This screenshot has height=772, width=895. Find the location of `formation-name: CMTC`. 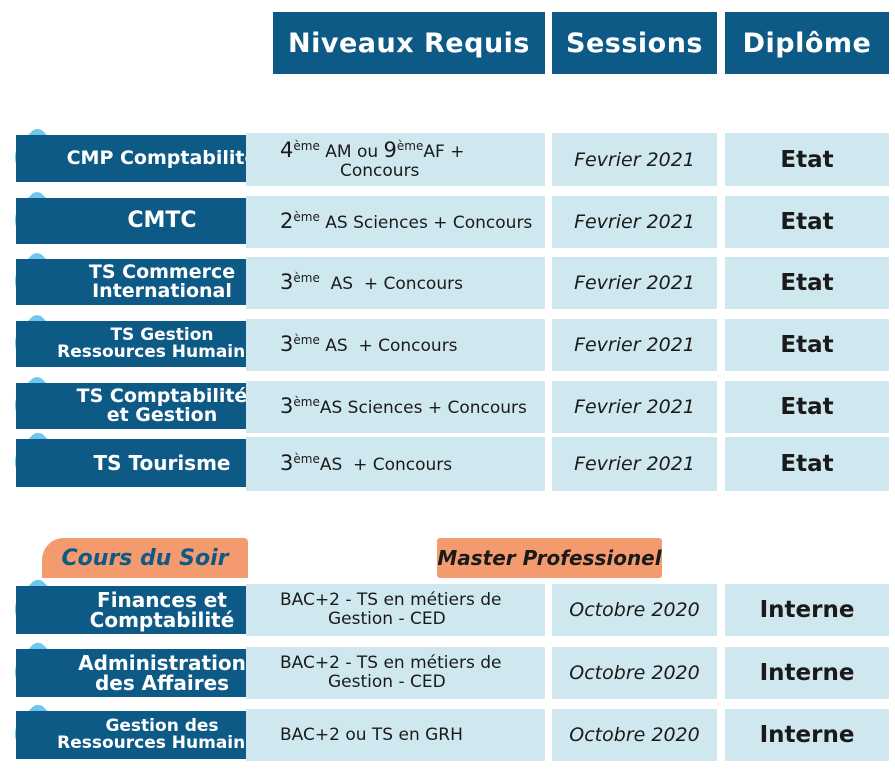

formation-name: CMTC is located at coordinates (145, 221).